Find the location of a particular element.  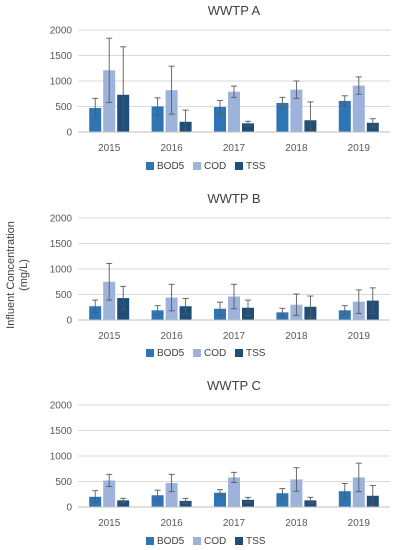

chart-title: WWTP B is located at coordinates (233, 198).